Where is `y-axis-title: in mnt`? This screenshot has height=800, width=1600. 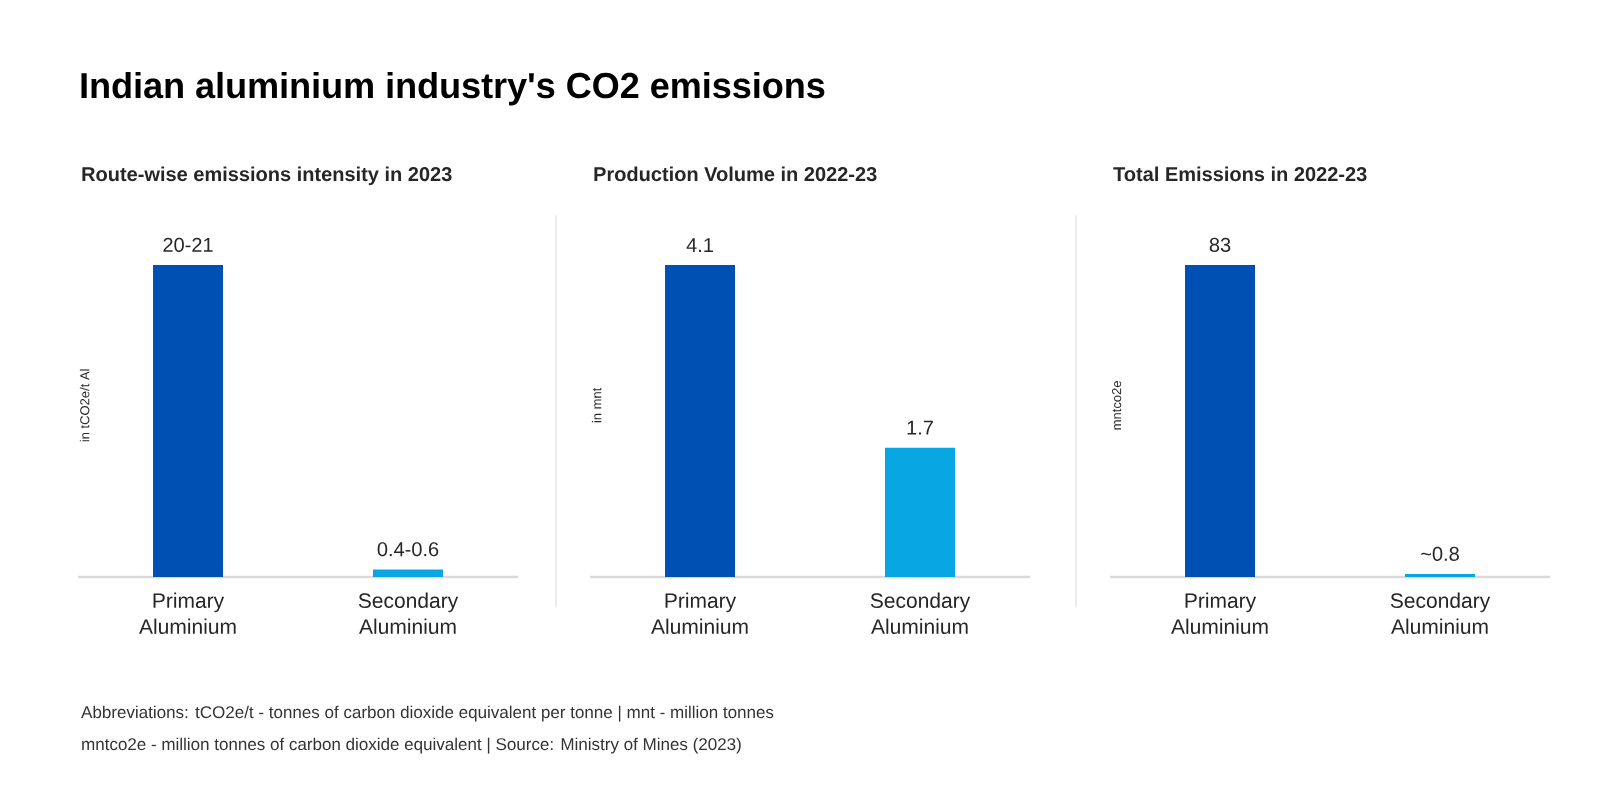
y-axis-title: in mnt is located at coordinates (596, 405).